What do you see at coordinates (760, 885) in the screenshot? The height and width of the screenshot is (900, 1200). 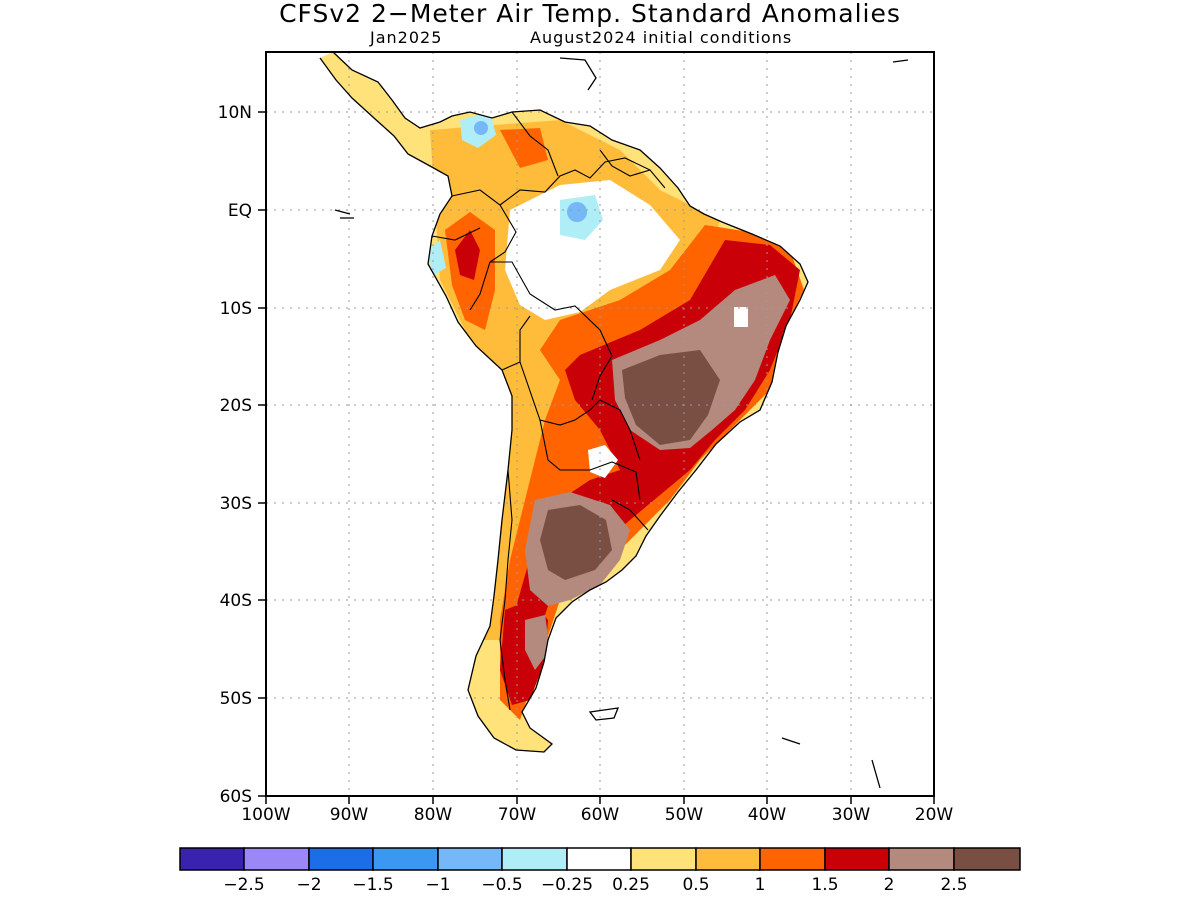 I see `colorbar-label-8: 1` at bounding box center [760, 885].